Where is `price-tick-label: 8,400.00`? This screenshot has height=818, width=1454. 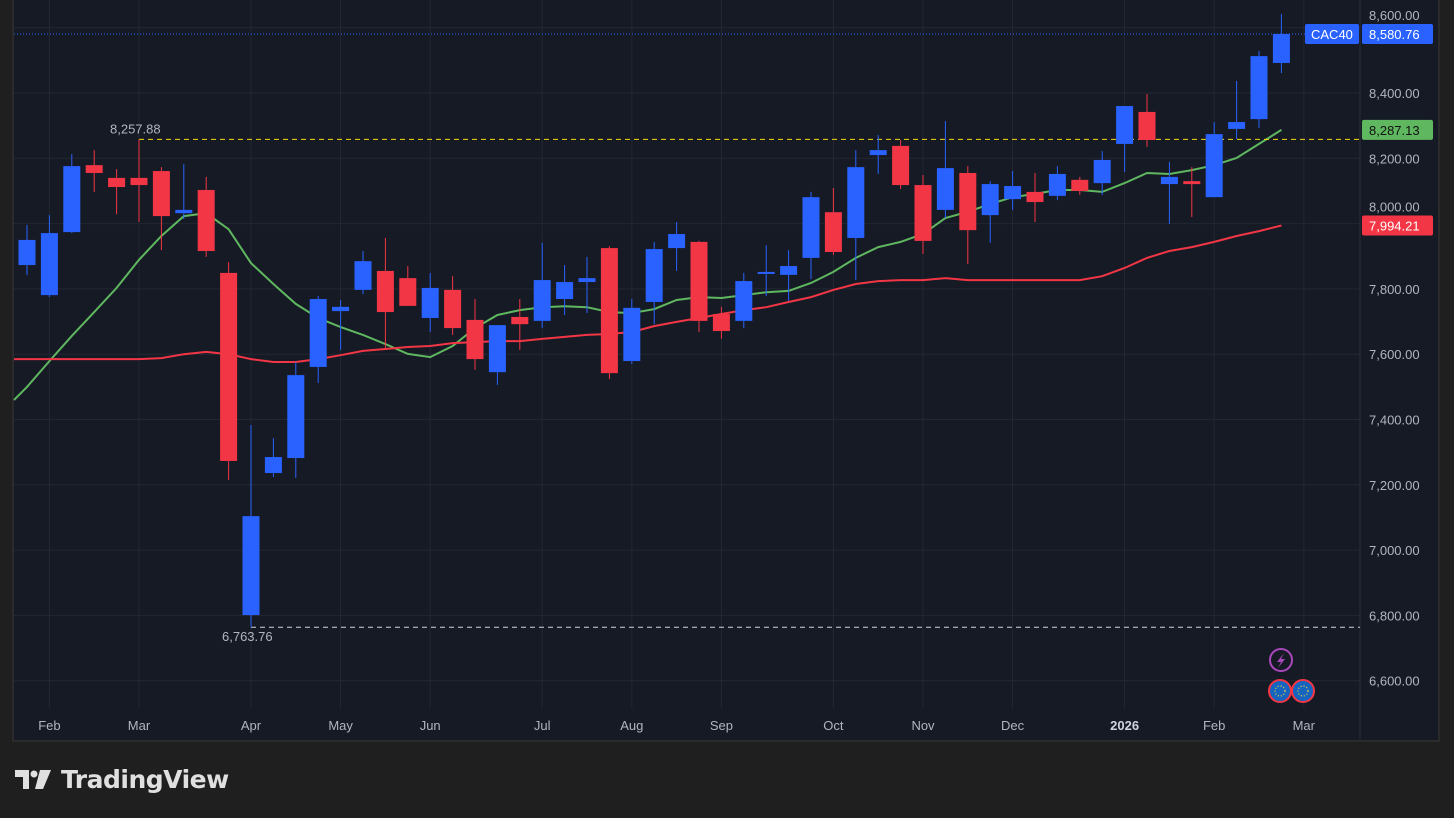 price-tick-label: 8,400.00 is located at coordinates (1394, 93).